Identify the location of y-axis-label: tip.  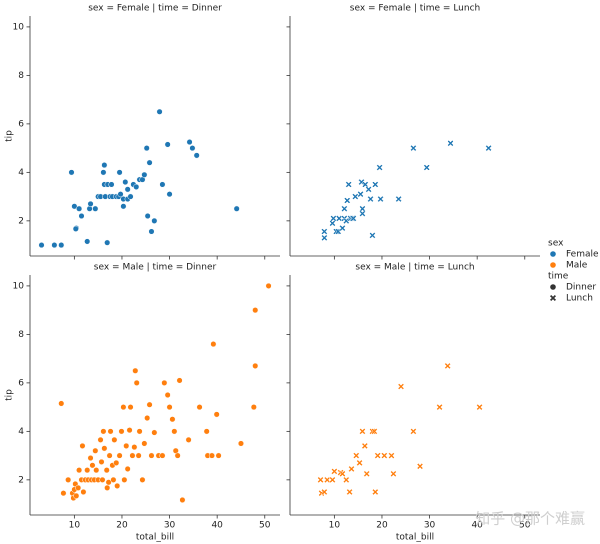
(10, 136).